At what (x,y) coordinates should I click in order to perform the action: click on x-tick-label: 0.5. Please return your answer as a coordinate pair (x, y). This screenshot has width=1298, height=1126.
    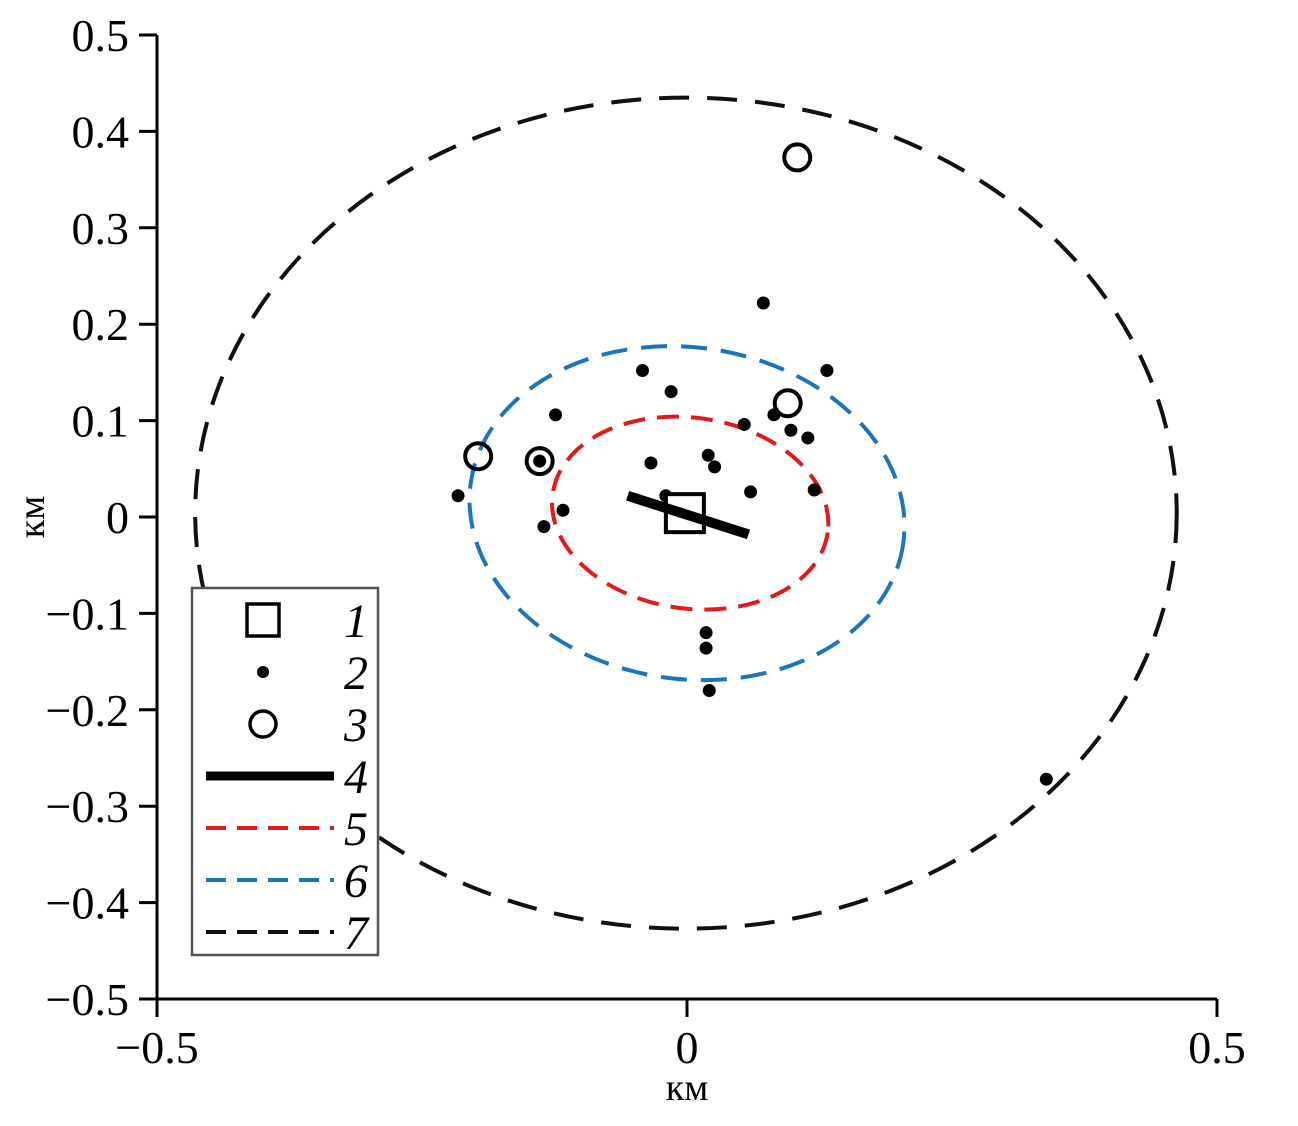
    Looking at the image, I should click on (1217, 1047).